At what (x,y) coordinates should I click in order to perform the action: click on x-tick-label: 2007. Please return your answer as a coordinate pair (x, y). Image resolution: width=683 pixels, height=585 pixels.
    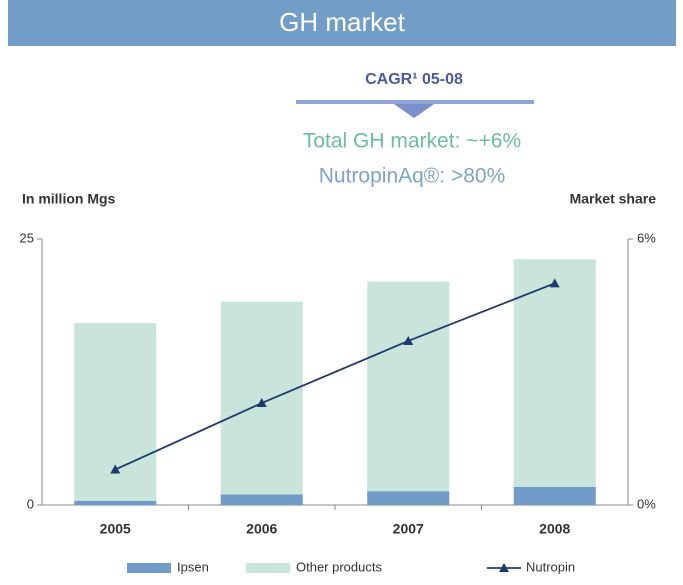
    Looking at the image, I should click on (408, 529).